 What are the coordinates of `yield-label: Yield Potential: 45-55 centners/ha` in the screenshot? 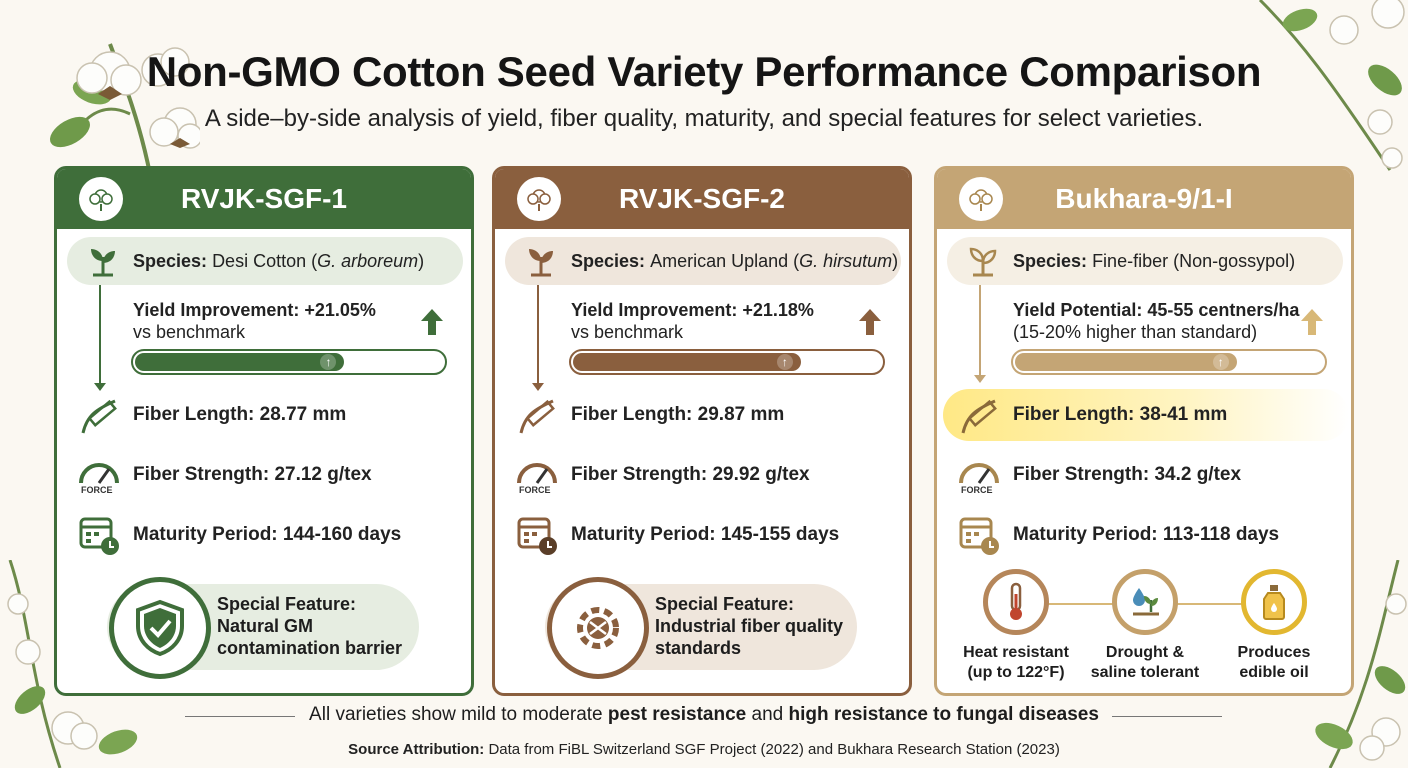 It's located at (1156, 310).